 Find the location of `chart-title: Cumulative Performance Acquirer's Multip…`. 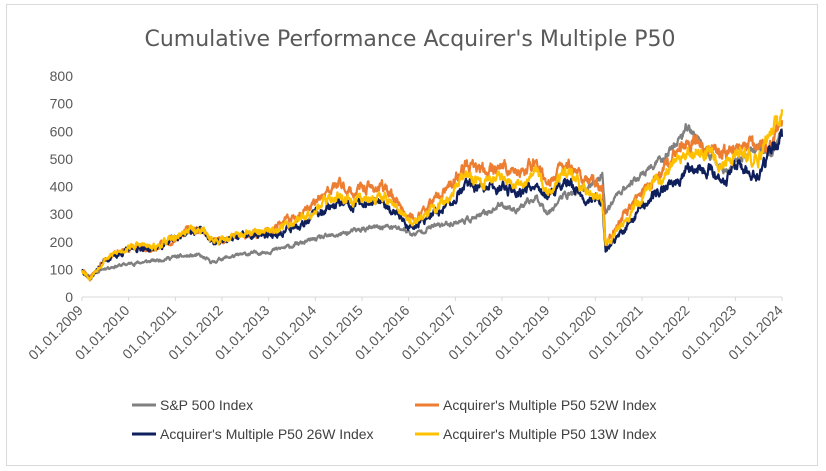

chart-title: Cumulative Performance Acquirer's Multip… is located at coordinates (409, 39).